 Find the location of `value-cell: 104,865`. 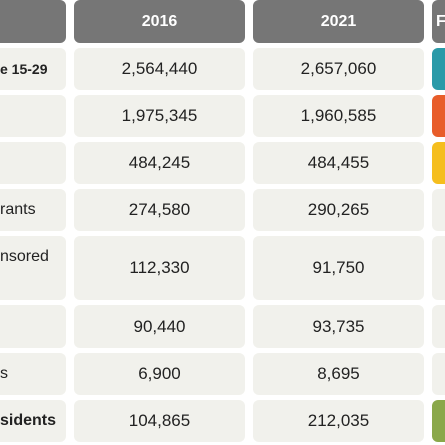

value-cell: 104,865 is located at coordinates (159, 421).